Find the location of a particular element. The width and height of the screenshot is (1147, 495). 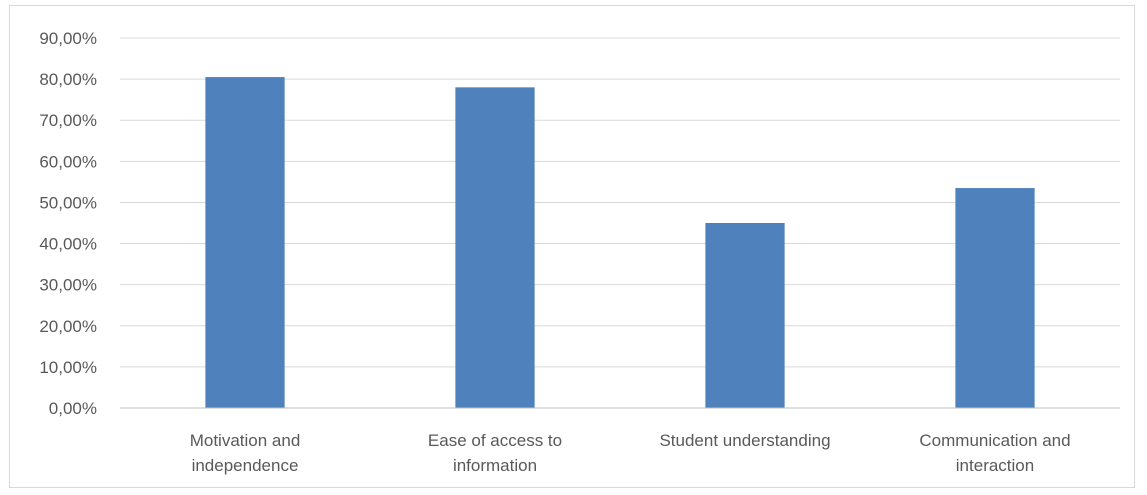

y-tick-label: 50,00% is located at coordinates (68, 202).